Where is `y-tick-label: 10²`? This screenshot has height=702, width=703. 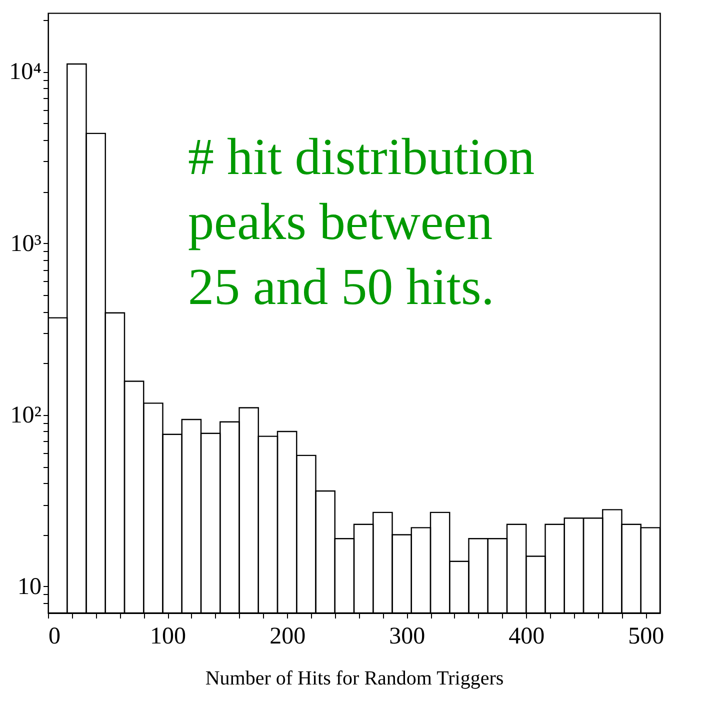 y-tick-label: 10² is located at coordinates (26, 415).